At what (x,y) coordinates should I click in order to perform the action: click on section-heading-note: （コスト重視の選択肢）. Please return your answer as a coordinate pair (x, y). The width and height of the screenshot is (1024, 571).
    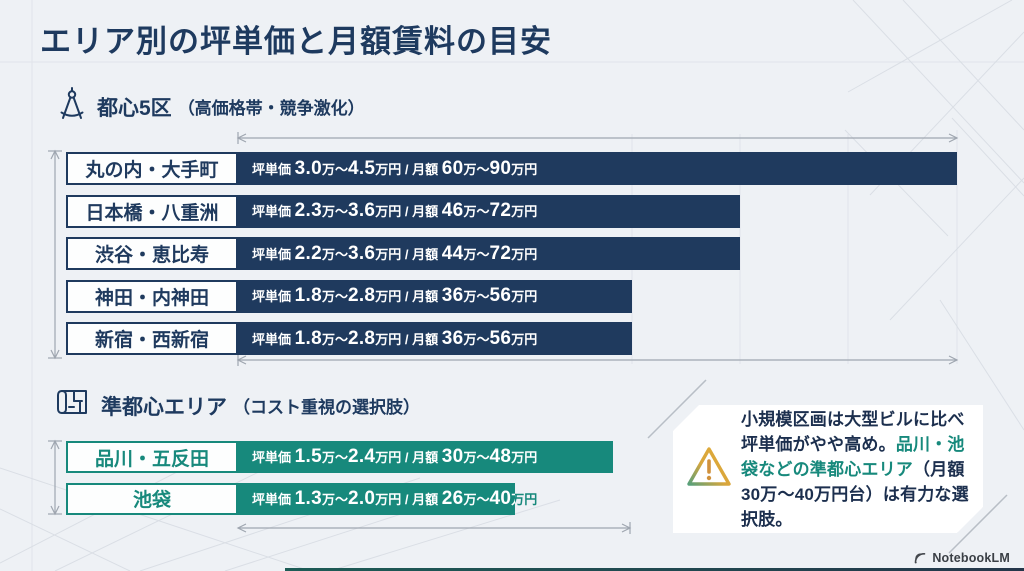
    Looking at the image, I should click on (326, 407).